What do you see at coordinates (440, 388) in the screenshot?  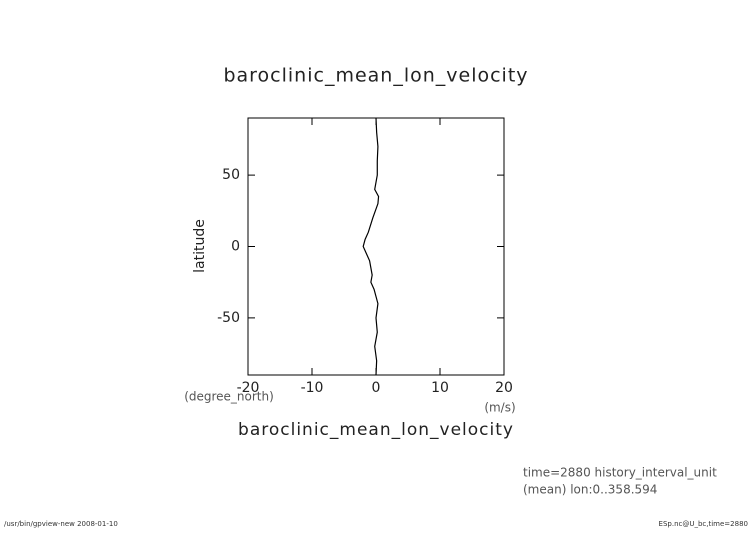 I see `x-tick-label: 10` at bounding box center [440, 388].